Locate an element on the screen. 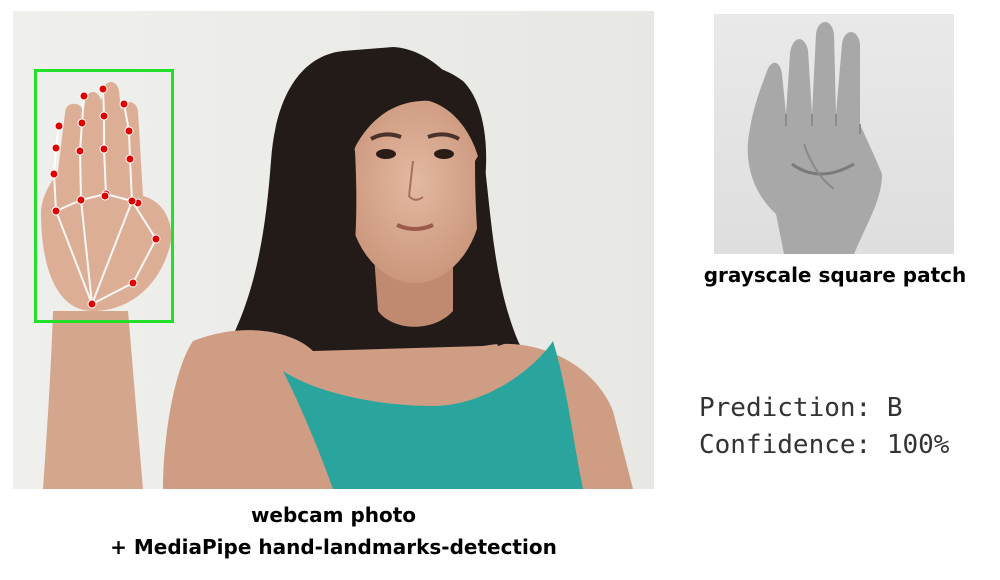 The image size is (1000, 580). face is located at coordinates (415, 191).